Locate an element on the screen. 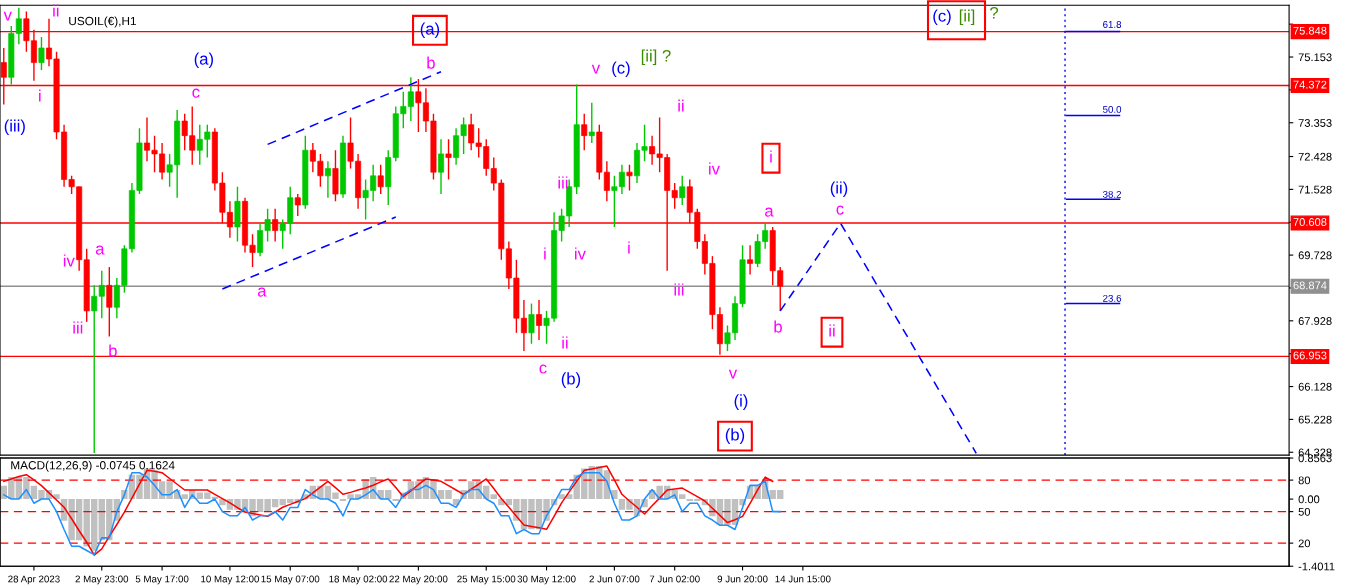 The height and width of the screenshot is (588, 1366). x-tick-label: 10 May 12:00 is located at coordinates (230, 580).